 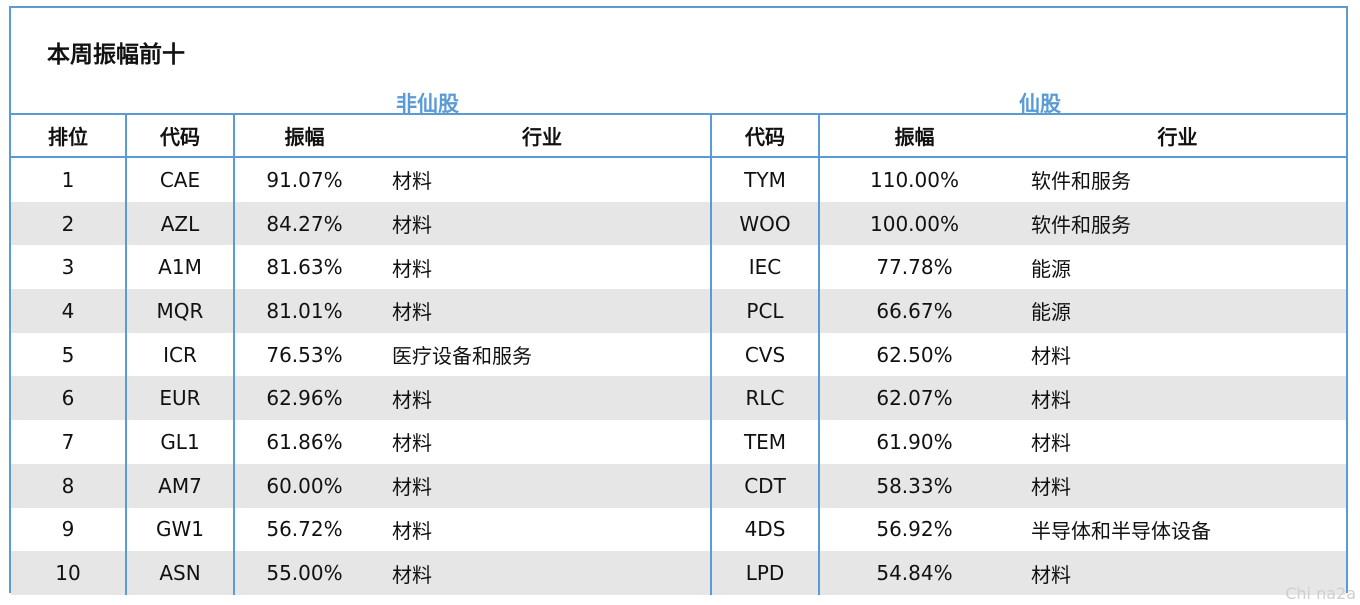 What do you see at coordinates (914, 398) in the screenshot?
I see `amplitude-cell-xian: 62.07%` at bounding box center [914, 398].